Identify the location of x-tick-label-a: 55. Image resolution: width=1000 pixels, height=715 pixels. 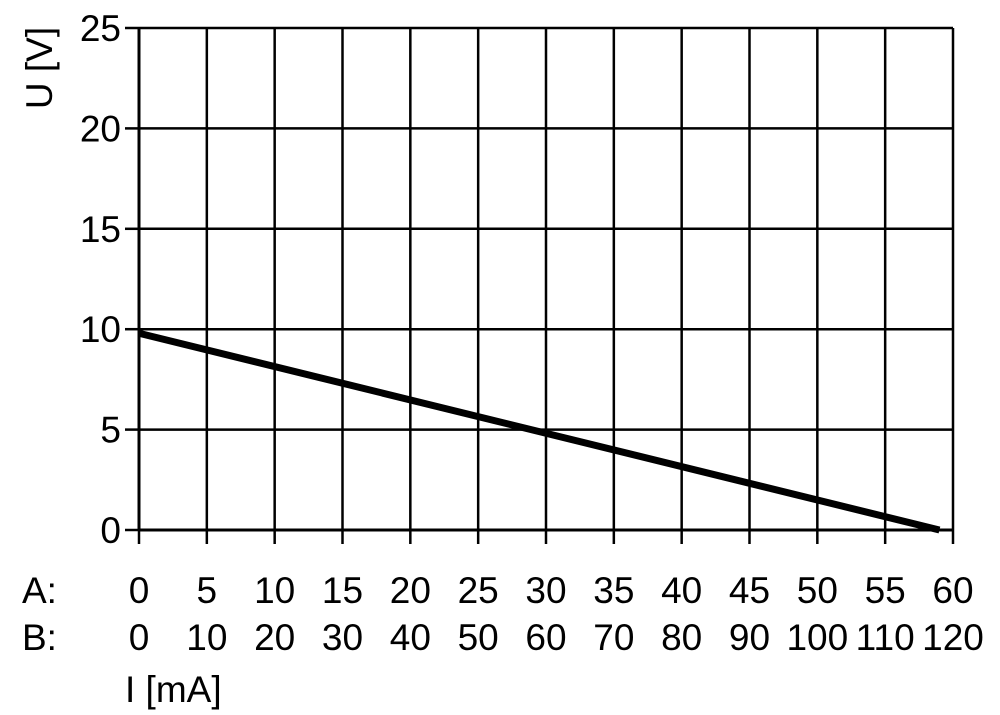
(885, 590).